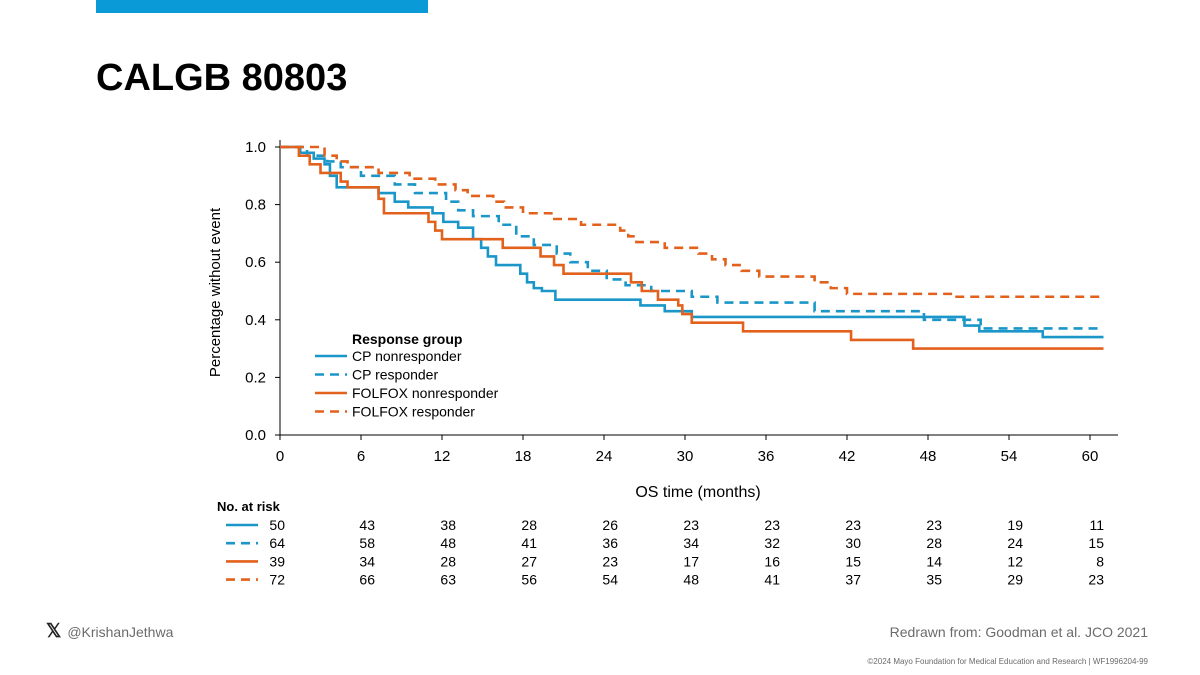  I want to click on risk-count: 58, so click(367, 543).